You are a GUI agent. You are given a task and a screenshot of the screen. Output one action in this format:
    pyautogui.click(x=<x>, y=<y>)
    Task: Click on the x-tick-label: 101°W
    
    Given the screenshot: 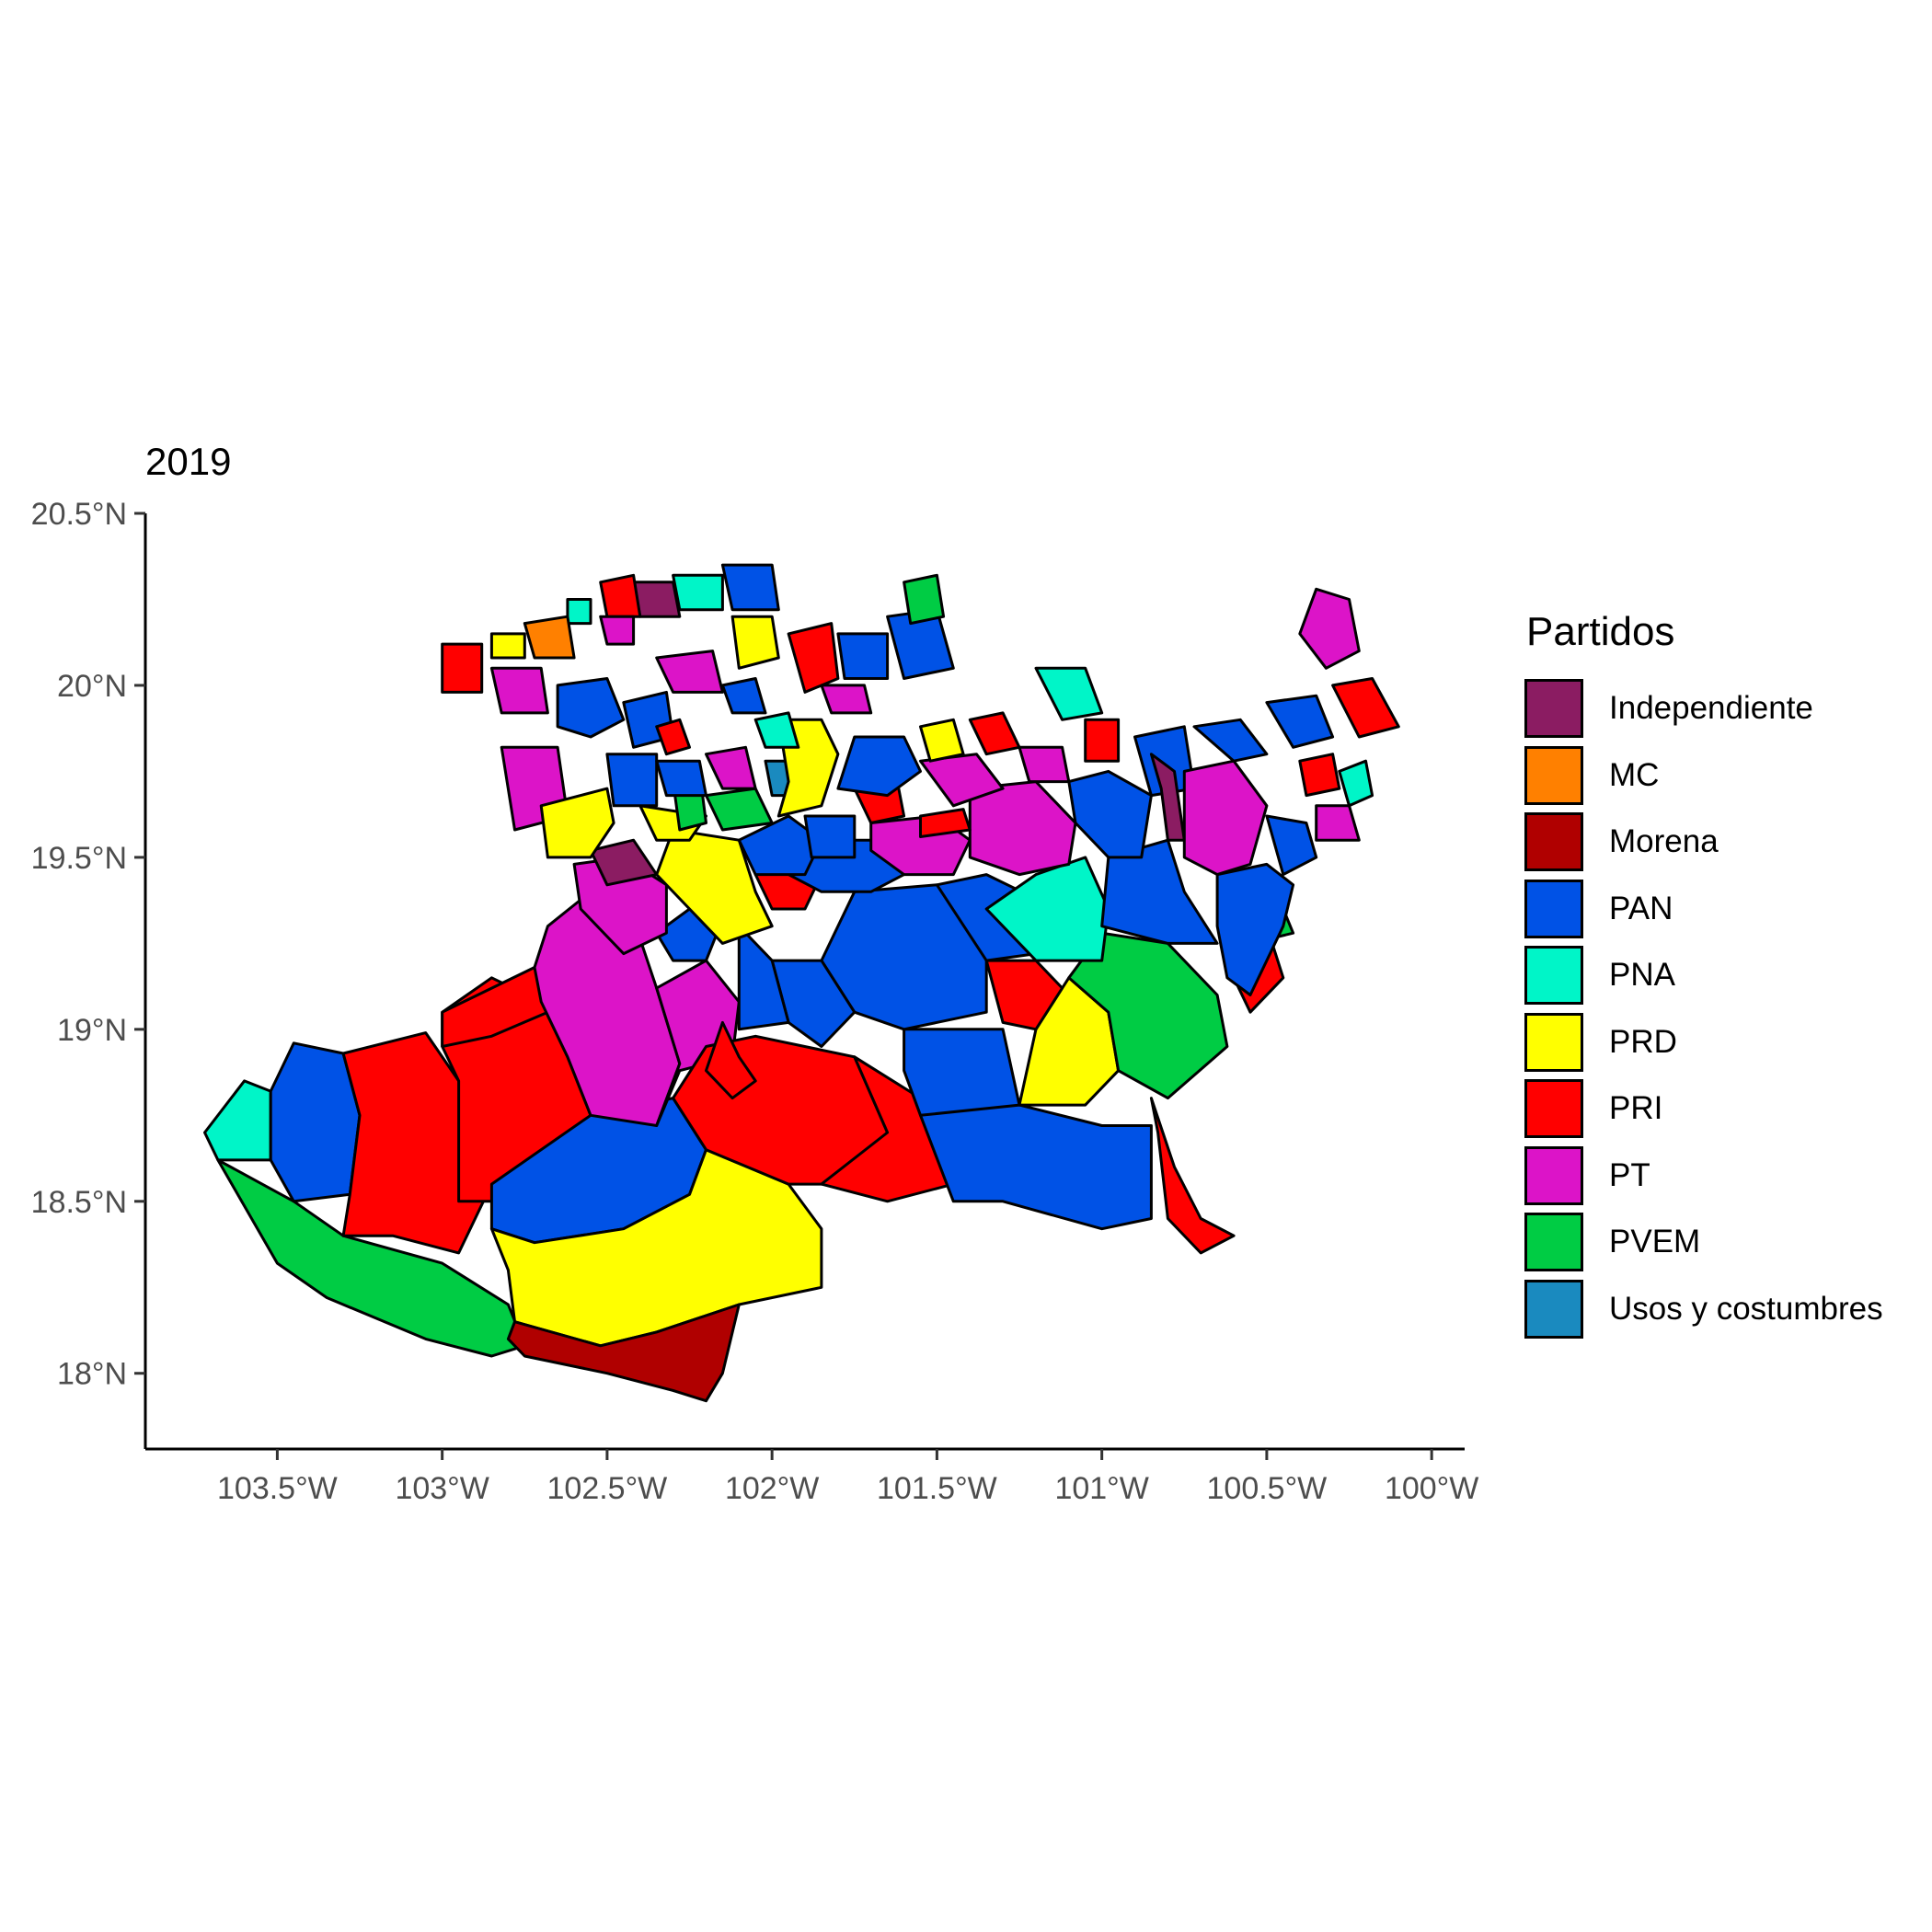 What is the action you would take?
    pyautogui.click(x=1101, y=1488)
    